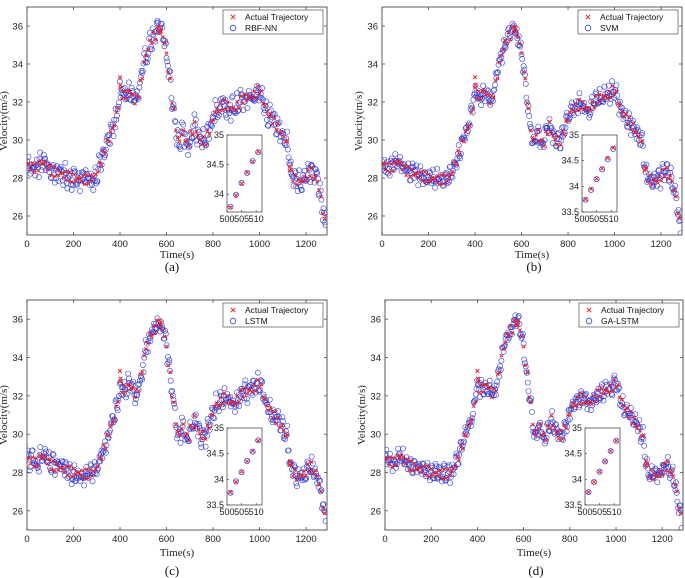  I want to click on legend-entry-actual: Actual Trajectory, so click(632, 17).